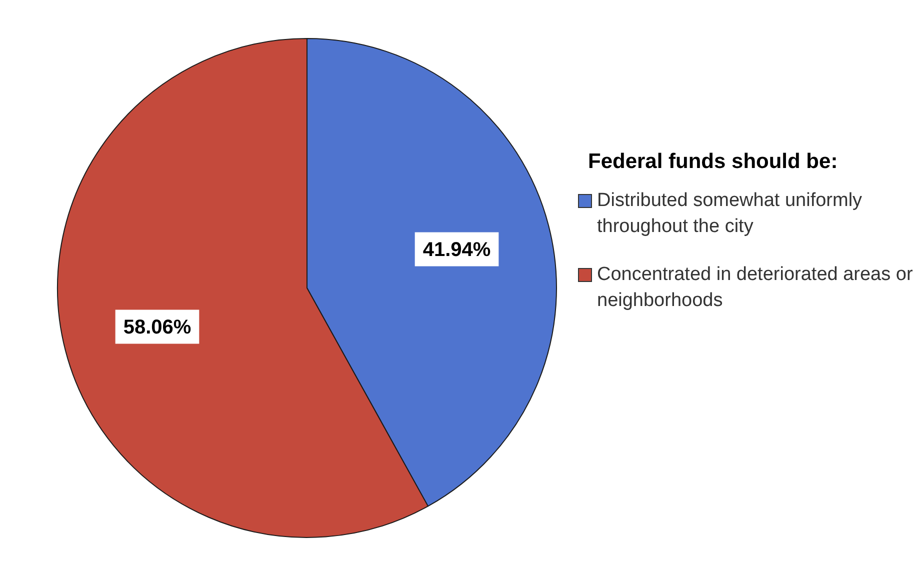  What do you see at coordinates (730, 214) in the screenshot?
I see `legend-label: Distributed somewhat uniformly throughout the city` at bounding box center [730, 214].